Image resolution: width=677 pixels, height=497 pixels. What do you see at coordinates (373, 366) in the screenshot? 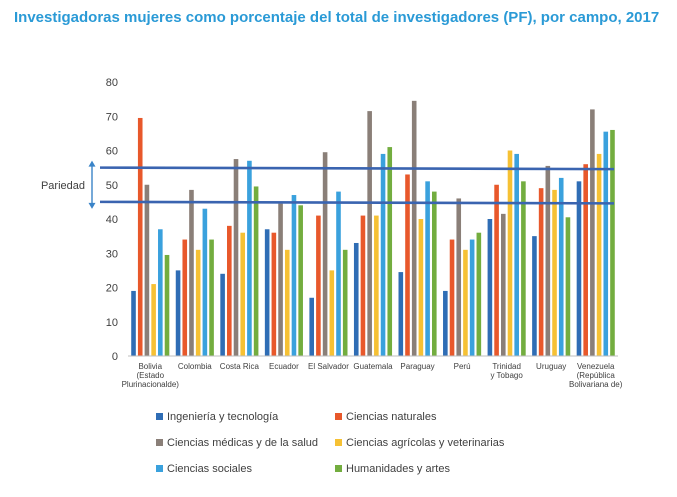
I see `x-tick-label: Guatemala` at bounding box center [373, 366].